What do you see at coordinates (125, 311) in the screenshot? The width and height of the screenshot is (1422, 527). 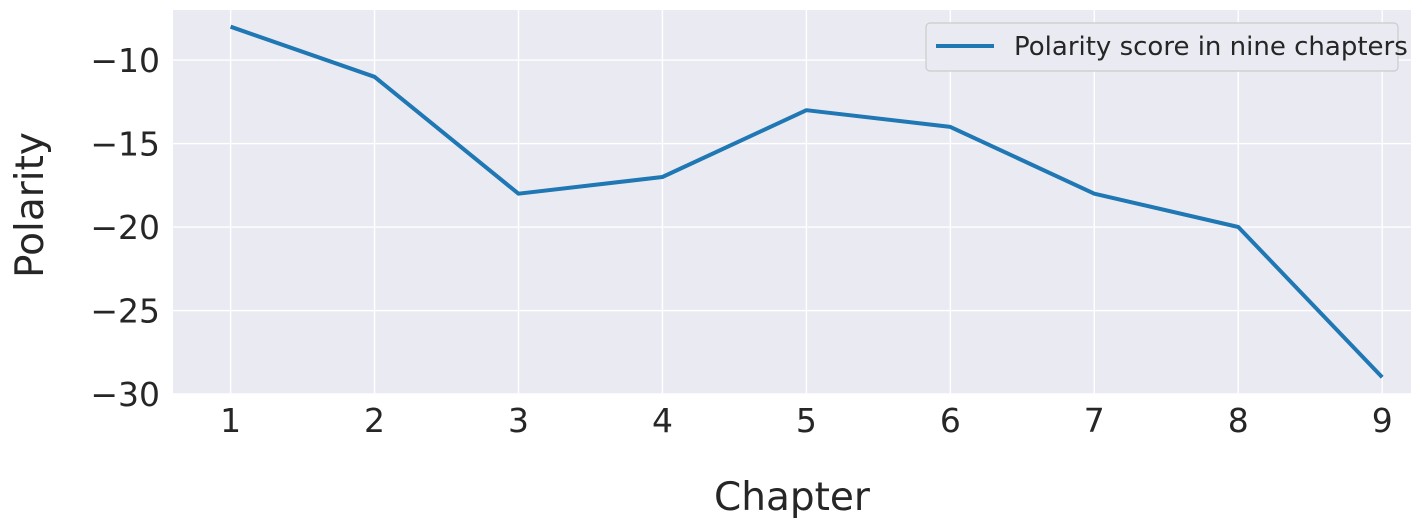 I see `y-tick-label: −25` at bounding box center [125, 311].